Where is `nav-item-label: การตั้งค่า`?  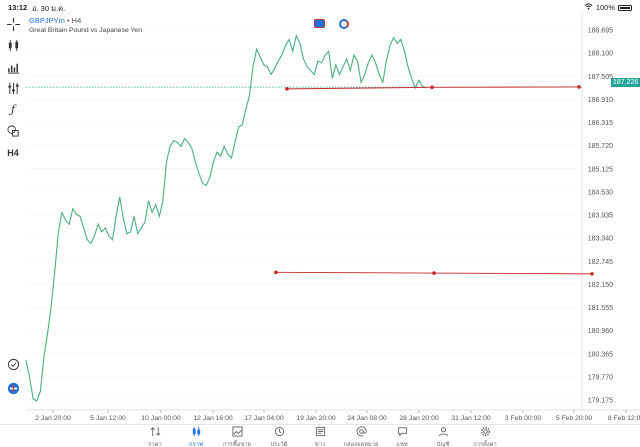
nav-item-label: การตั้งค่า is located at coordinates (485, 444).